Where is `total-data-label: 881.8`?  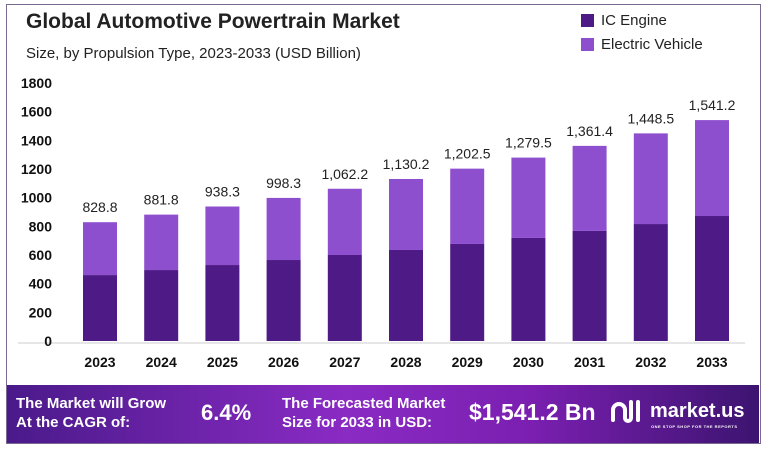
total-data-label: 881.8 is located at coordinates (161, 200).